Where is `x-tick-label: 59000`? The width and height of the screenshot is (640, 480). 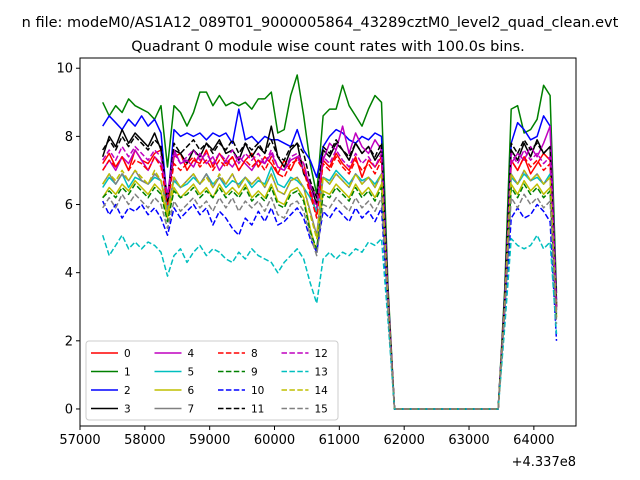
x-tick-label: 59000 is located at coordinates (209, 440).